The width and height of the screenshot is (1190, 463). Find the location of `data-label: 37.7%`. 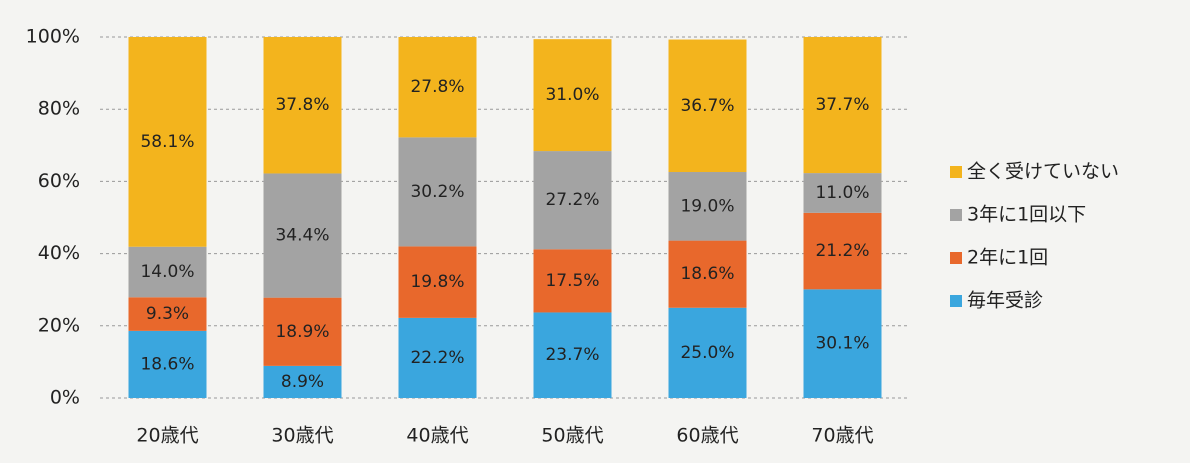

data-label: 37.7% is located at coordinates (842, 105).